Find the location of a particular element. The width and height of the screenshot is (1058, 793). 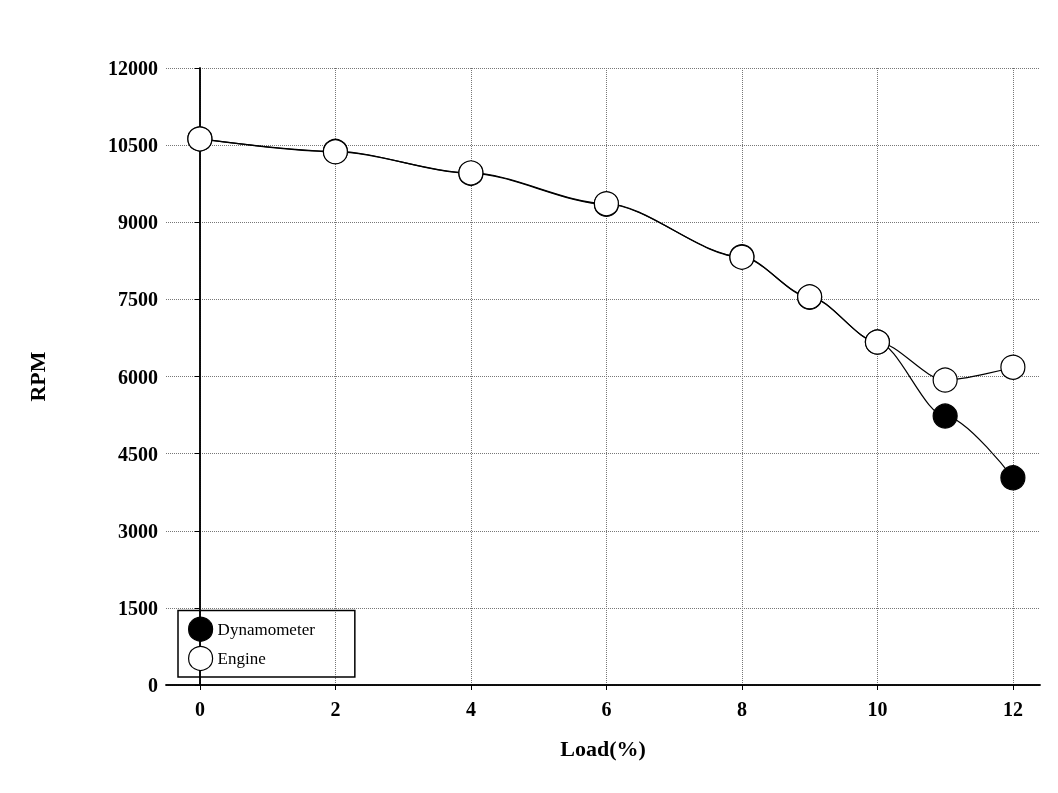

legend-label: Engine is located at coordinates (241, 658).